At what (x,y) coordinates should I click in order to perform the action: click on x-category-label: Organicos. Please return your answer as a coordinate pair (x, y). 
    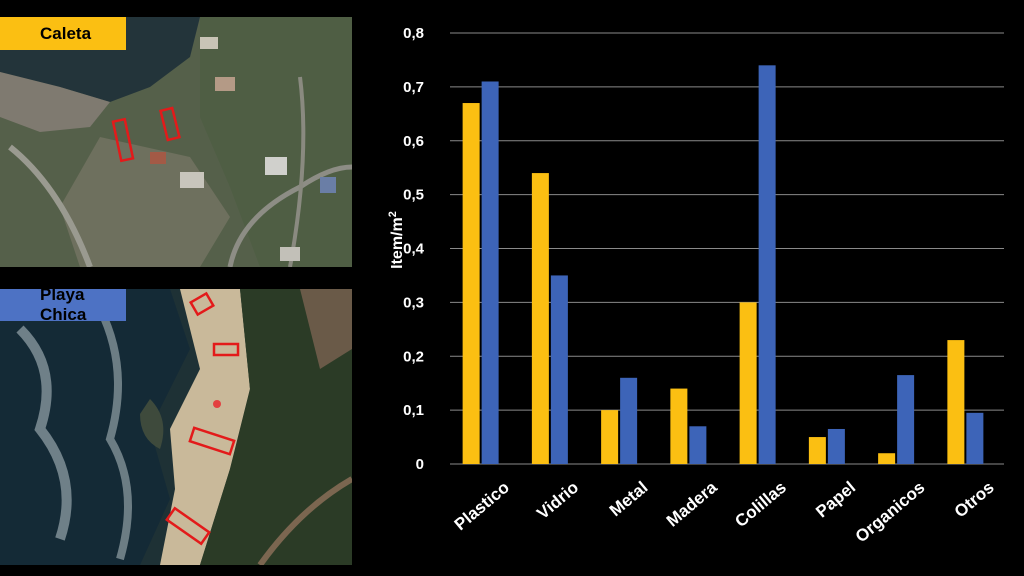
    Looking at the image, I should click on (890, 512).